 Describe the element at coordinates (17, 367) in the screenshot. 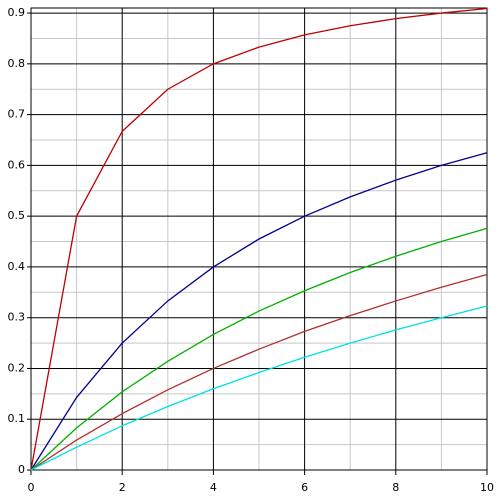

I see `y-tick-label: 0.2` at that location.